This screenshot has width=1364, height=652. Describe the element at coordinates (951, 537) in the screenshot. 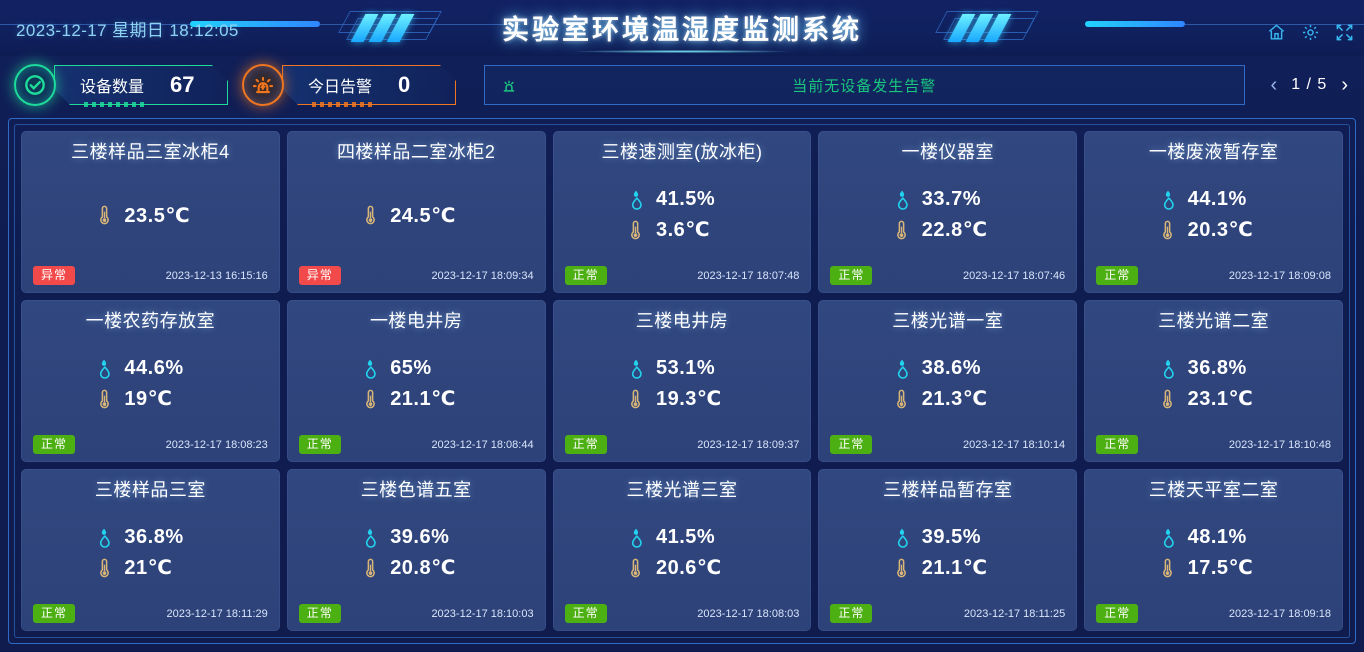

I see `humidity-value: 39.5%` at that location.